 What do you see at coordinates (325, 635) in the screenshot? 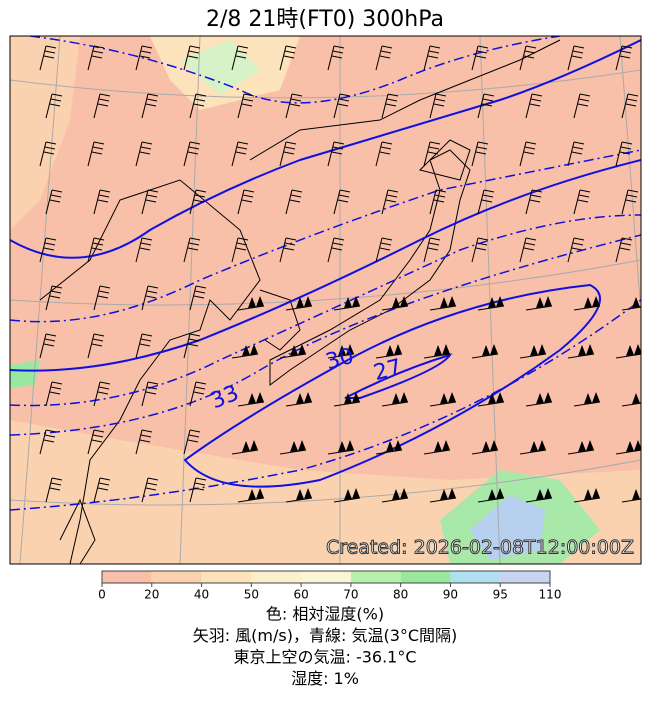
I see `footer-line: 矢羽: 風(m/s)，青線: 気温(3°C間隔)` at bounding box center [325, 635].